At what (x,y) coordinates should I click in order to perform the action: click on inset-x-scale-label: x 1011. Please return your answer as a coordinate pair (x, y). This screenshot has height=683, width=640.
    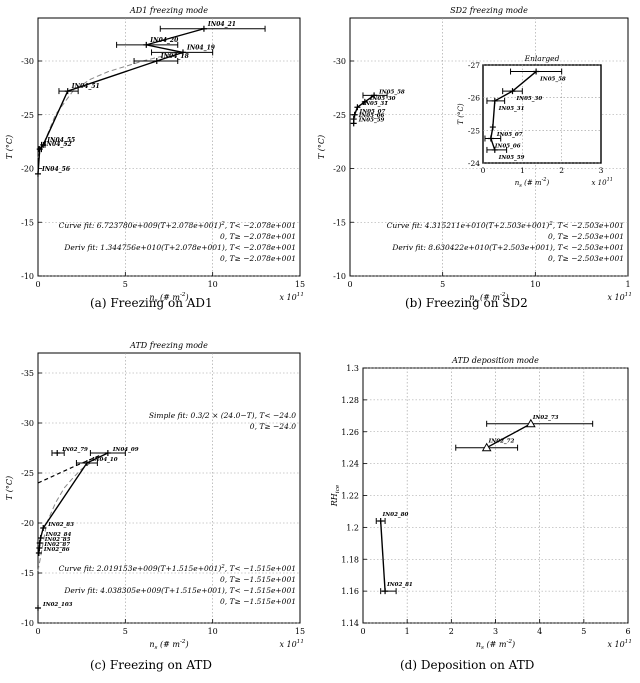
    Looking at the image, I should click on (603, 182).